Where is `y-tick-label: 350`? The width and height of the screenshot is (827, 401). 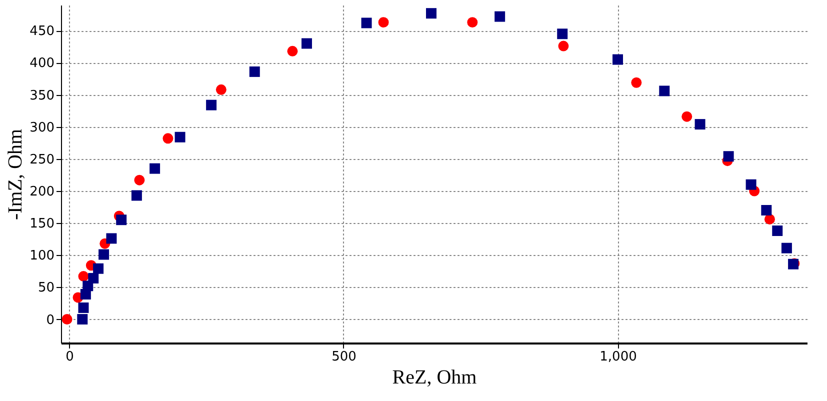 y-tick-label: 350 is located at coordinates (42, 96).